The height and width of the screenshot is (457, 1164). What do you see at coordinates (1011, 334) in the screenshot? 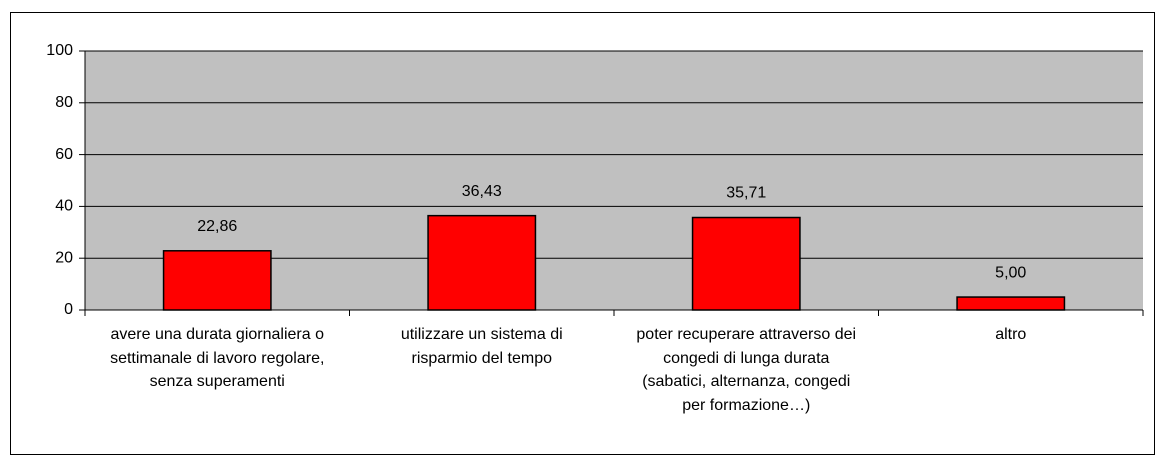
I see `x-tick-label: altro` at bounding box center [1011, 334].